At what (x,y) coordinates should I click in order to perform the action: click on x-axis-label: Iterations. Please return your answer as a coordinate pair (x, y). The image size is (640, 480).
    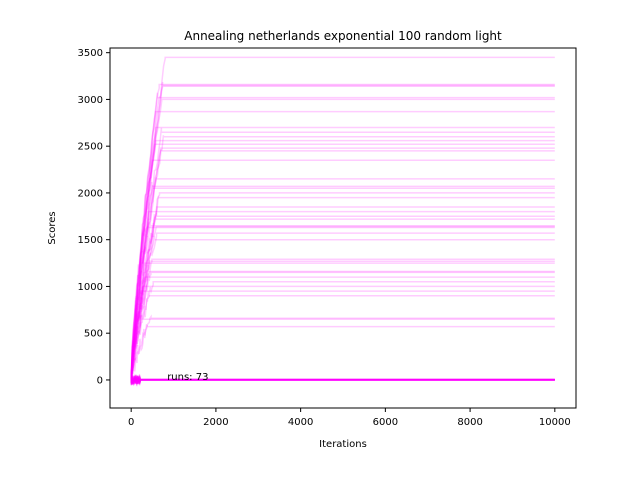
    Looking at the image, I should click on (343, 444).